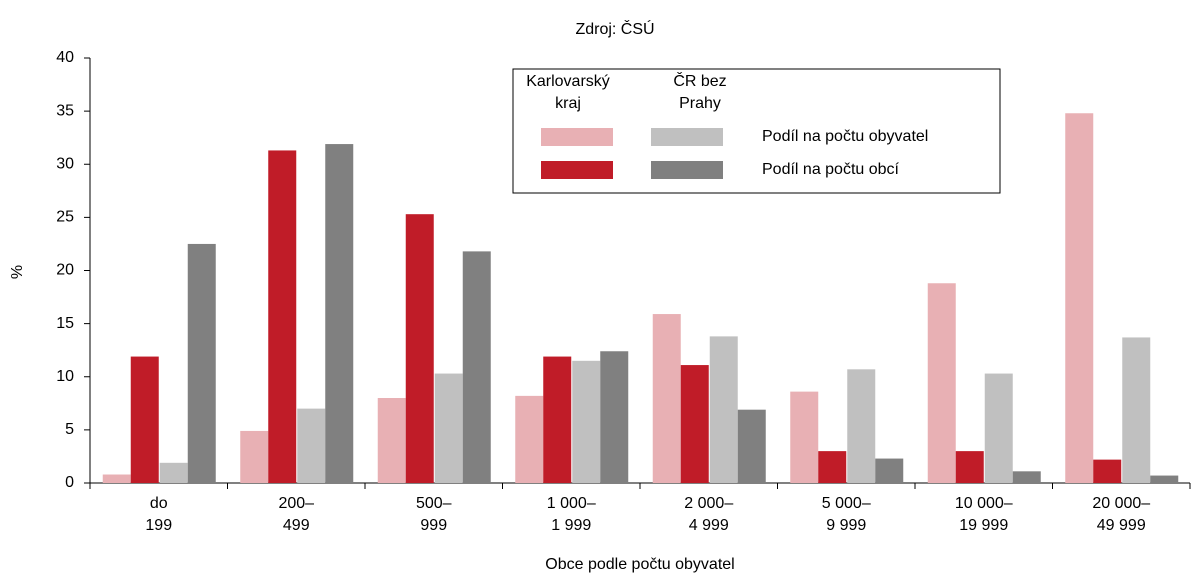  I want to click on y-tick-label: 30, so click(65, 163).